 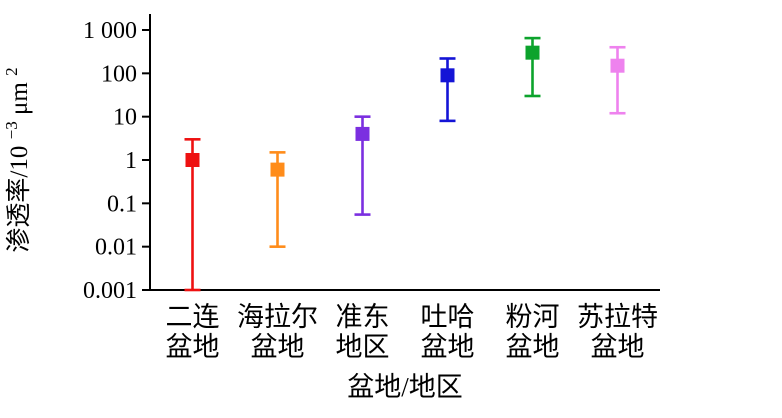 I want to click on y-tick-label: 100, so click(x=119, y=74).